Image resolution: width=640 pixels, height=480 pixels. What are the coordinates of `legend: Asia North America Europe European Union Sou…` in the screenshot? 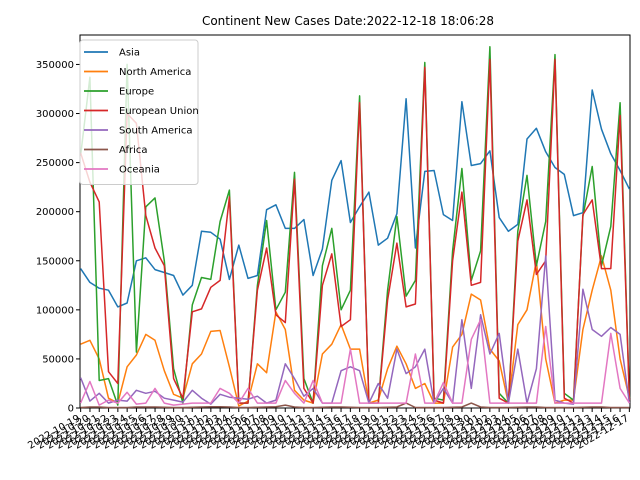 It's located at (139, 112).